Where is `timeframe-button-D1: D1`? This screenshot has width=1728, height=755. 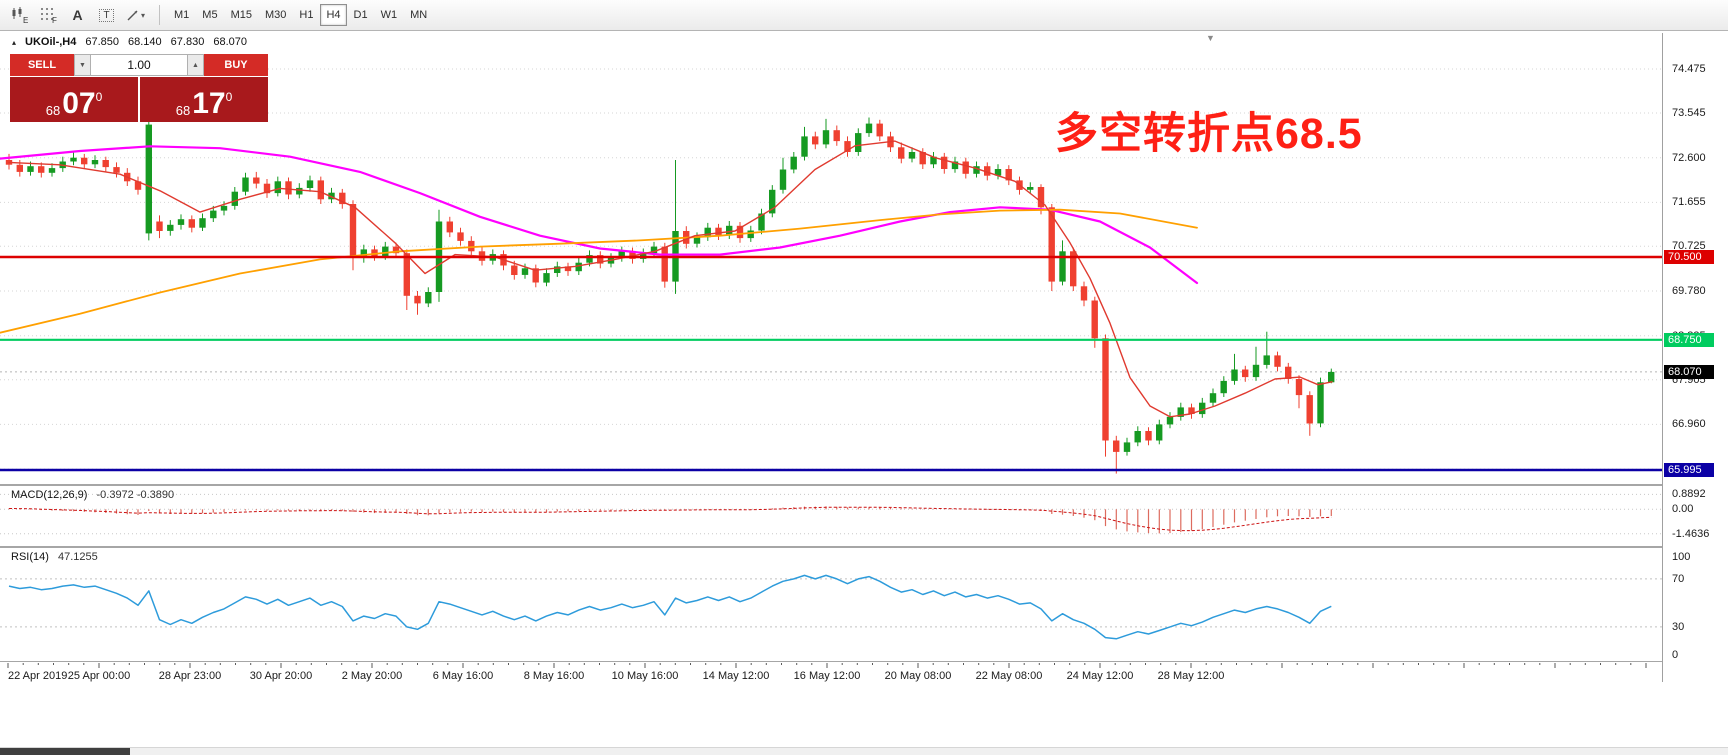 timeframe-button-D1: D1 is located at coordinates (360, 15).